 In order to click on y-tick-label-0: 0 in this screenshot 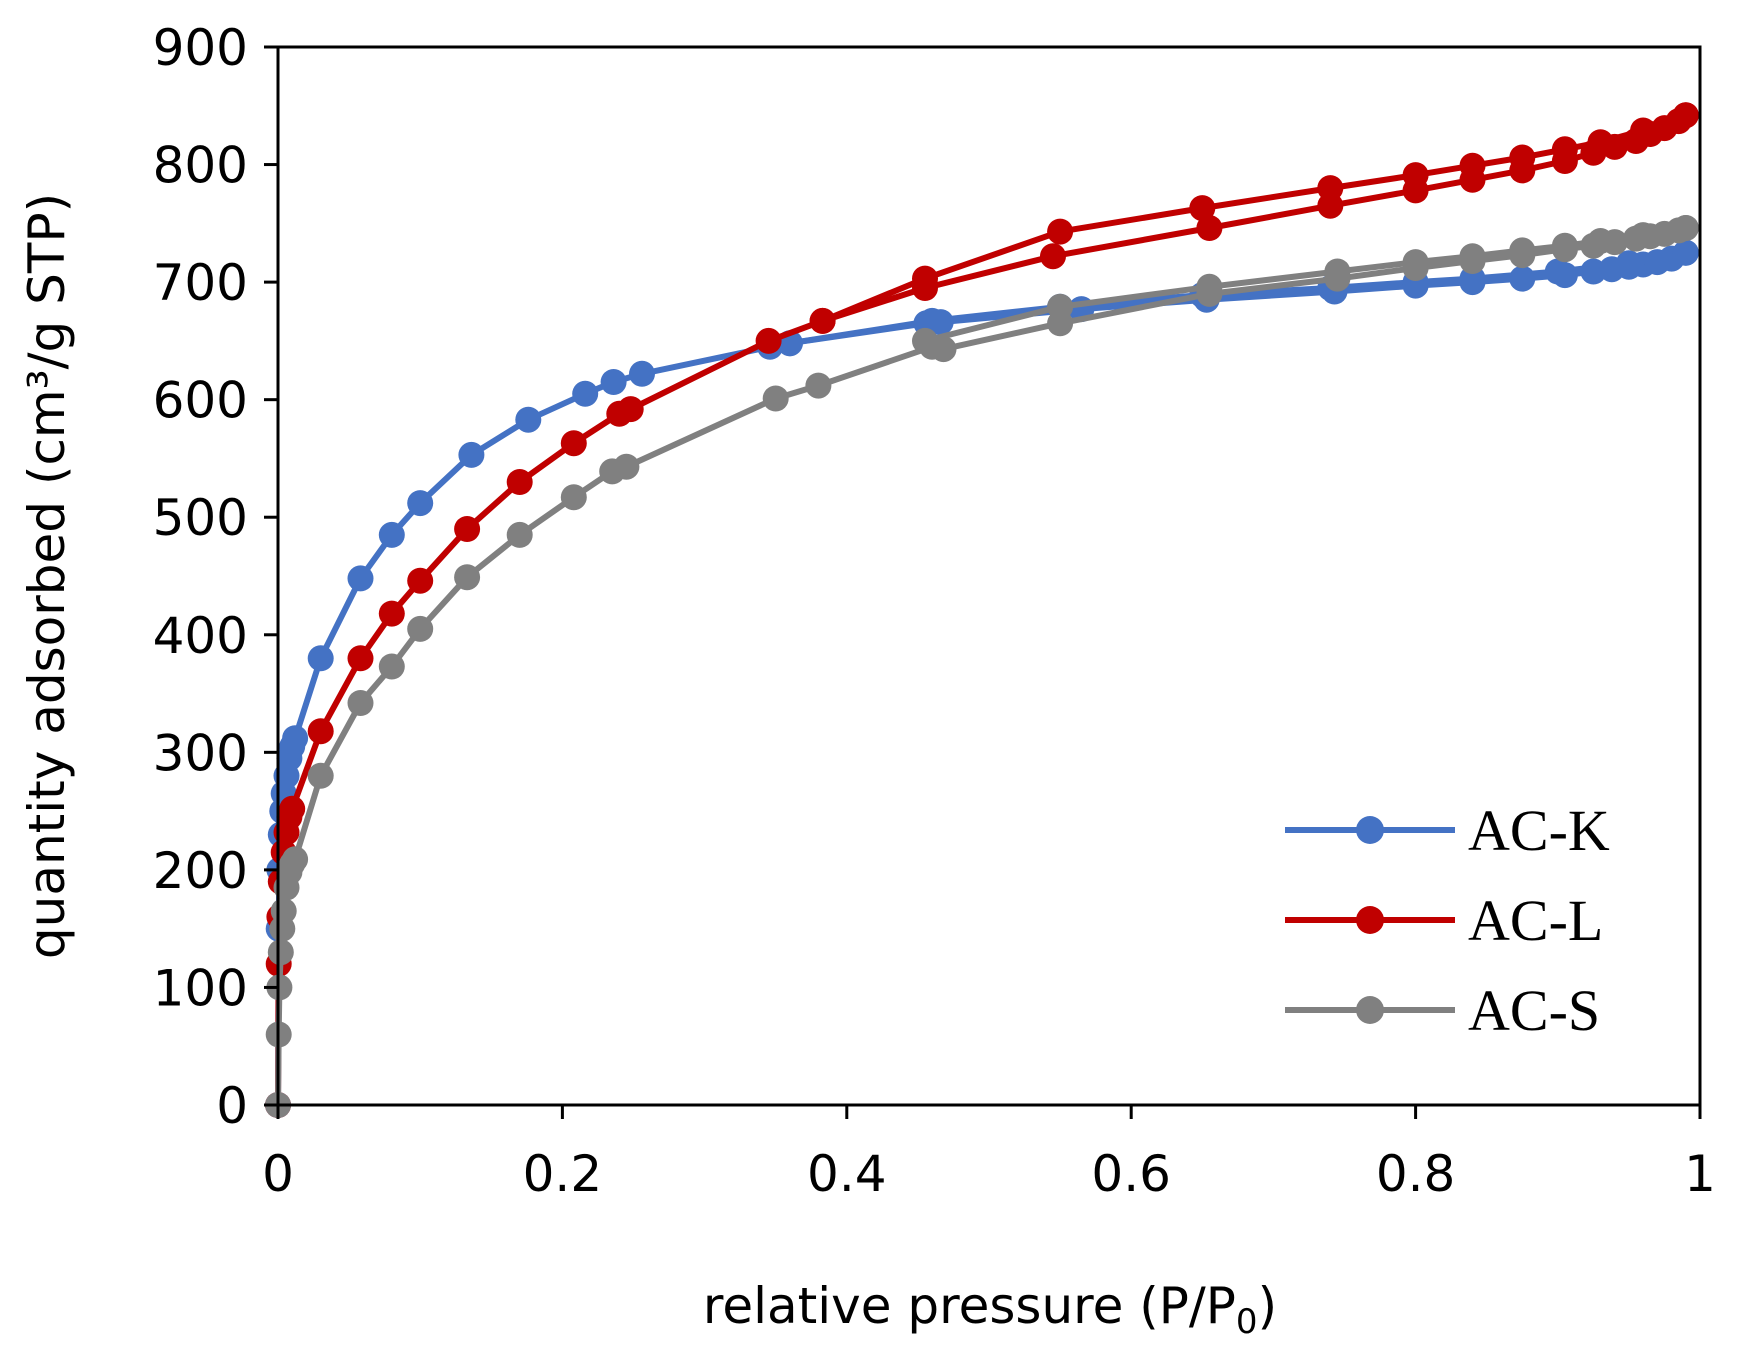, I will do `click(232, 1106)`.